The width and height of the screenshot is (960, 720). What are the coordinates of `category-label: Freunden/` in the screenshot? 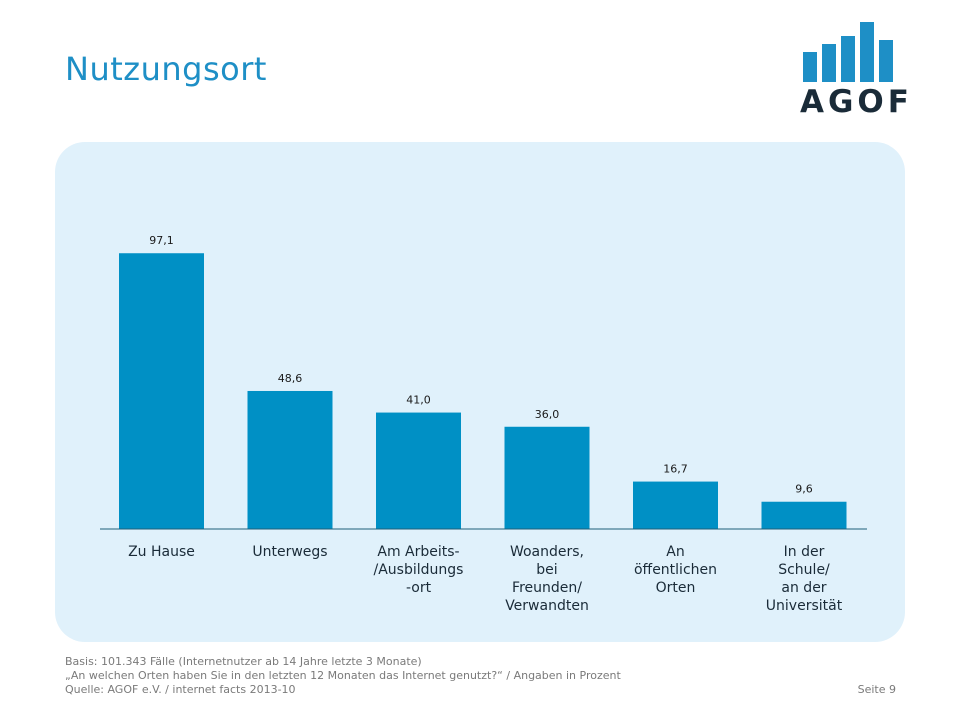 It's located at (547, 588).